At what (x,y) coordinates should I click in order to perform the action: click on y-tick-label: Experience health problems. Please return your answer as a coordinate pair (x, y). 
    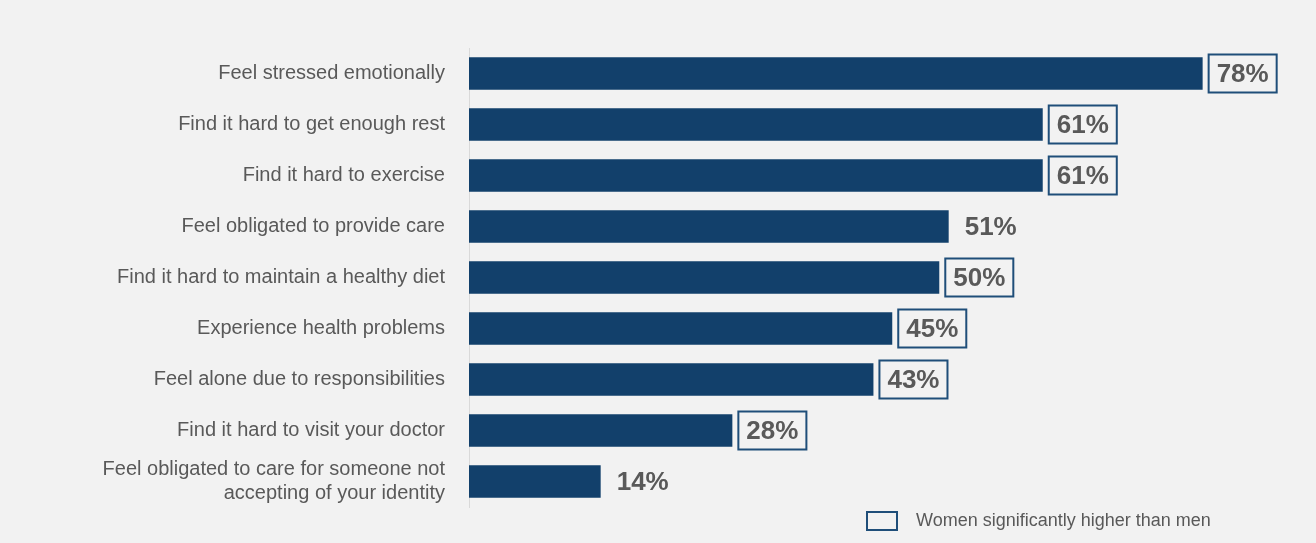
    Looking at the image, I should click on (321, 327).